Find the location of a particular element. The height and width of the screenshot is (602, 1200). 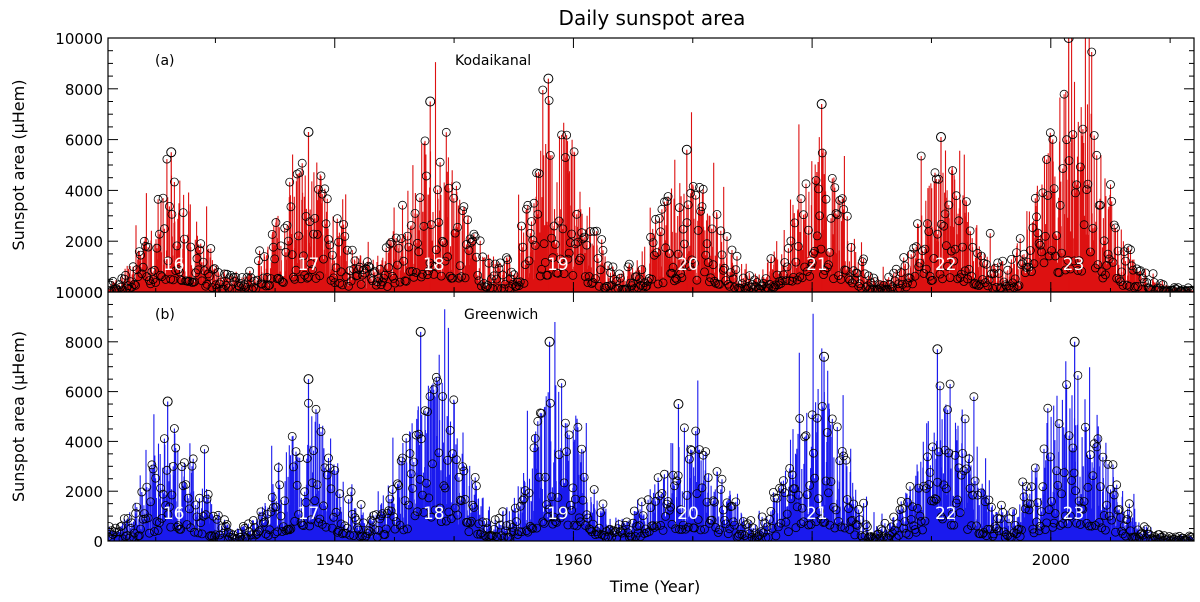

x-axis-label: Time (Year) is located at coordinates (655, 586).